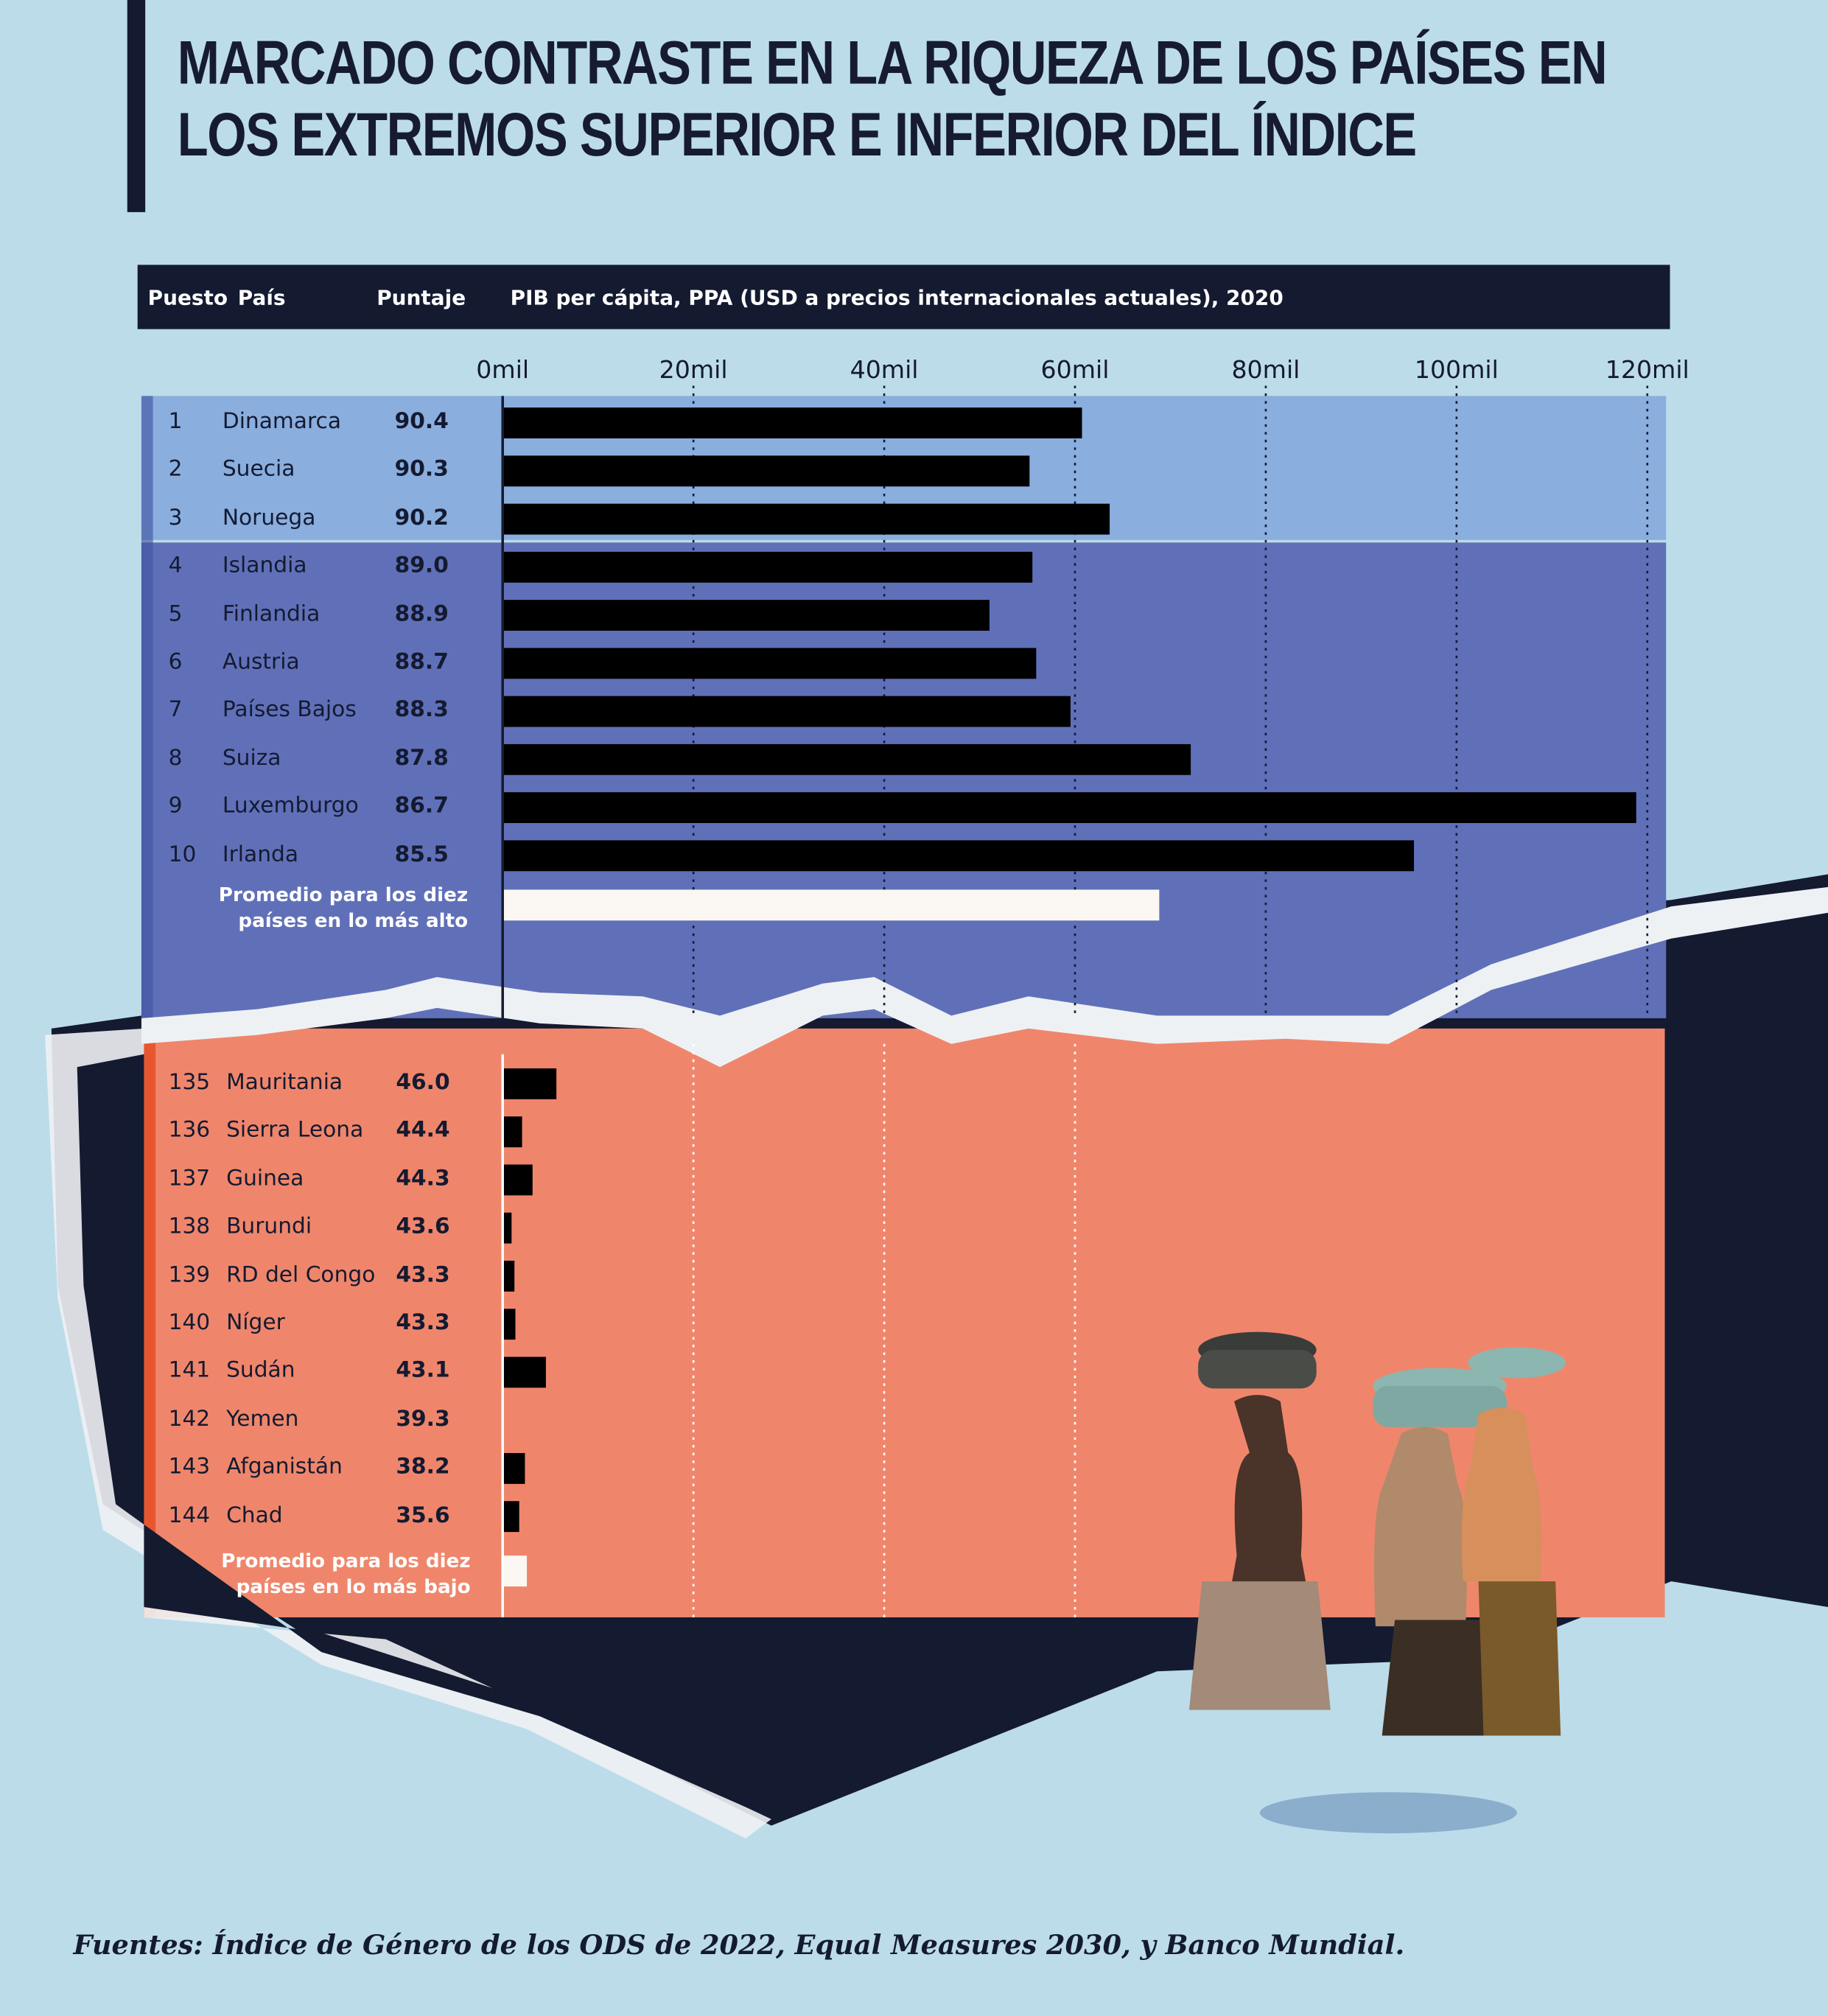 Image resolution: width=1828 pixels, height=2016 pixels. I want to click on average-label-line-2: países en lo más bajo, so click(353, 1586).